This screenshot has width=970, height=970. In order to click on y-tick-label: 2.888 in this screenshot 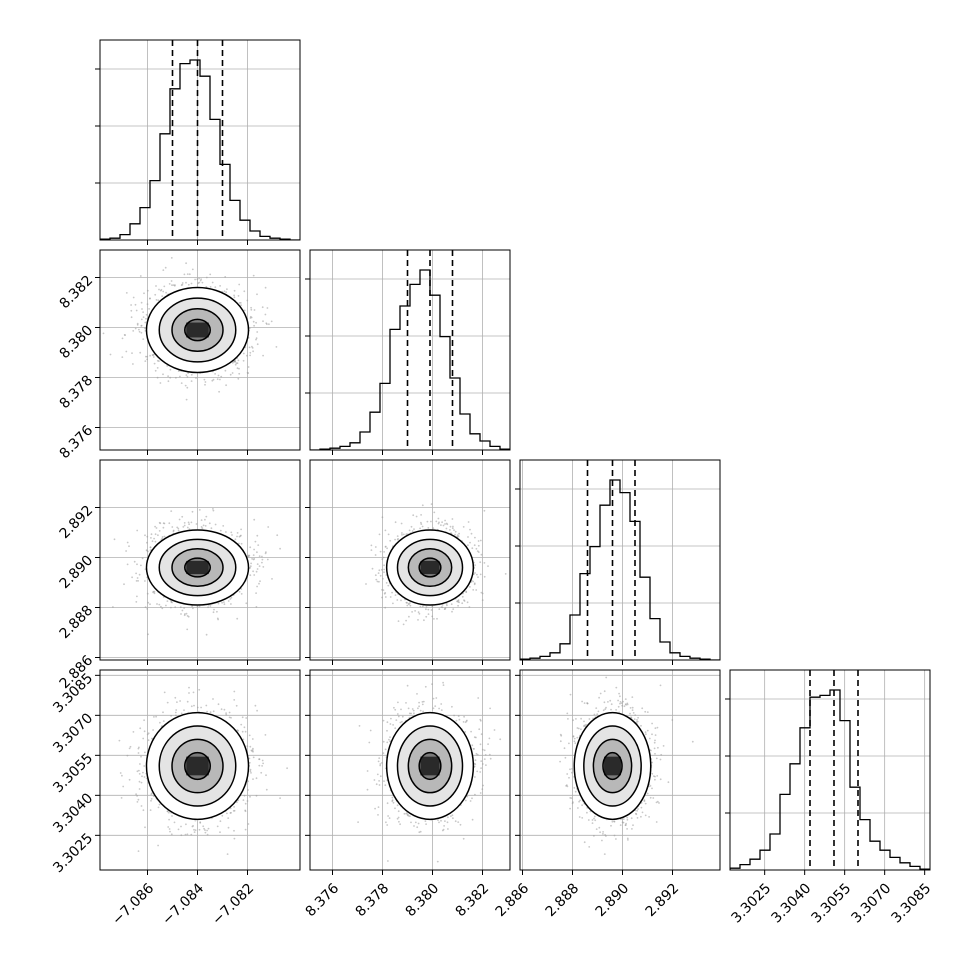, I will do `click(77, 622)`.